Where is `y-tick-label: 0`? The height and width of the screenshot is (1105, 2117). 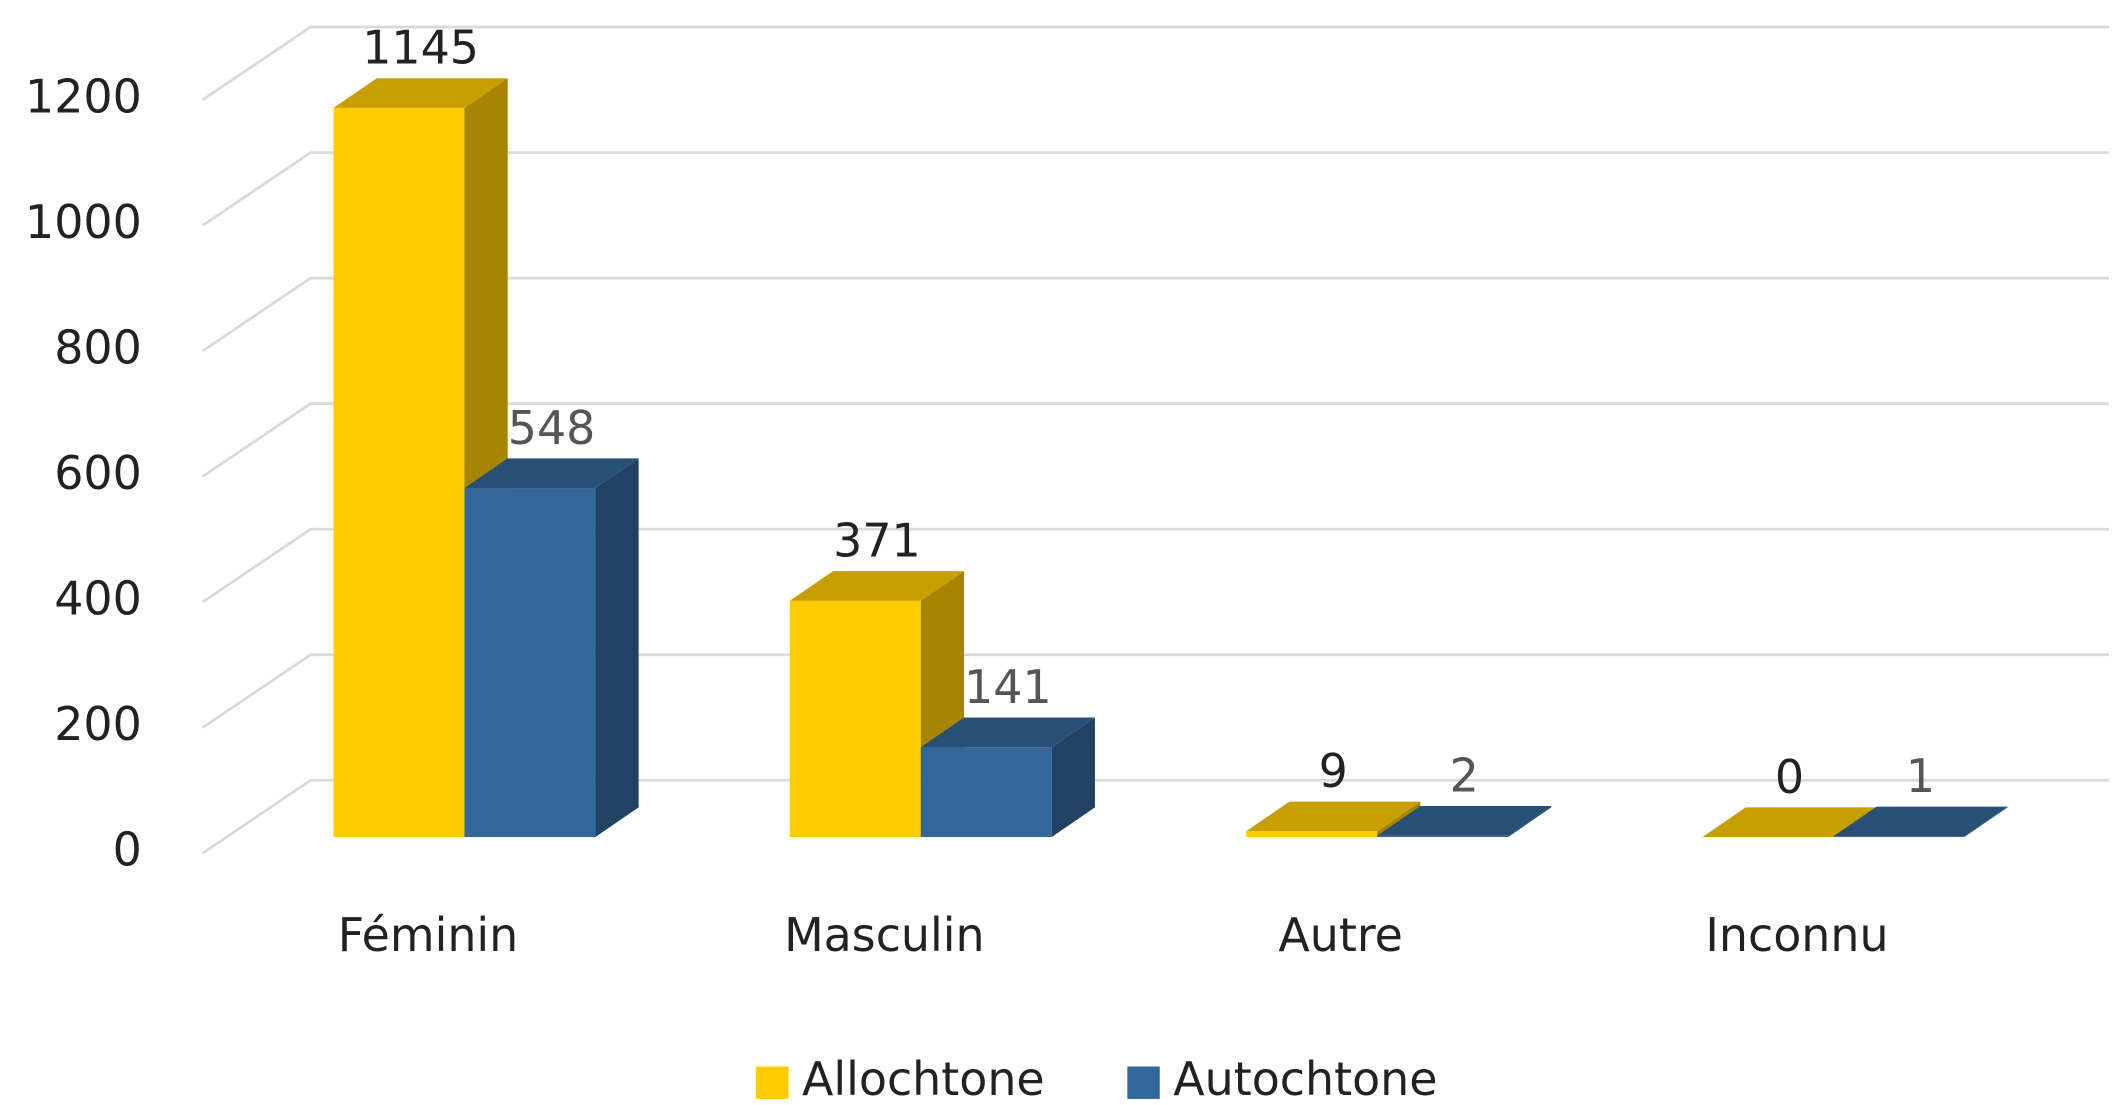
y-tick-label: 0 is located at coordinates (127, 850).